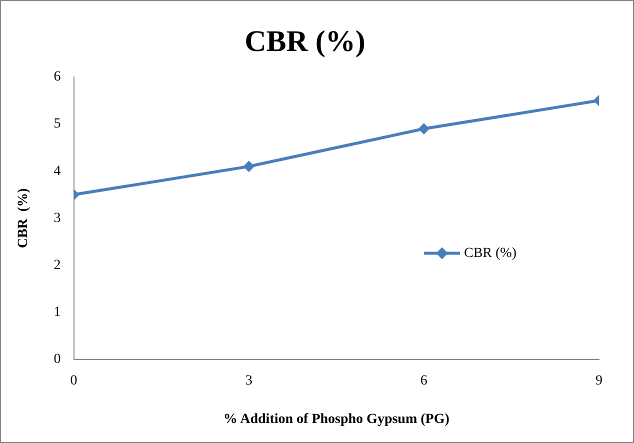 This screenshot has height=443, width=634. What do you see at coordinates (74, 380) in the screenshot?
I see `x-tick-label: 0` at bounding box center [74, 380].